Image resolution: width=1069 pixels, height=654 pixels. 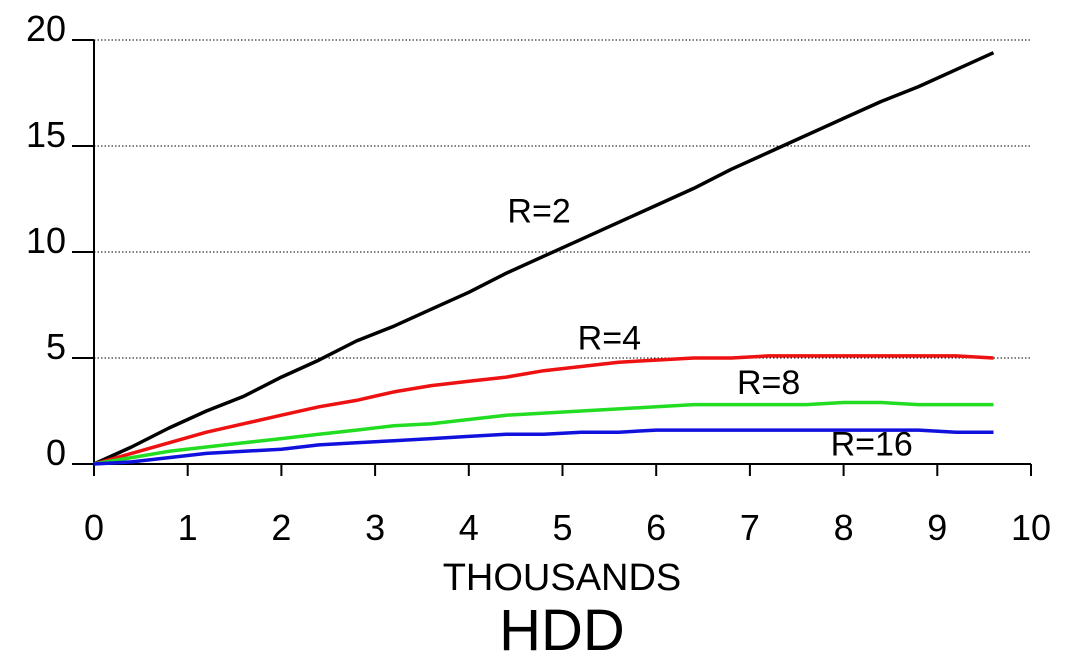 What do you see at coordinates (562, 527) in the screenshot?
I see `x-tick-label: 5` at bounding box center [562, 527].